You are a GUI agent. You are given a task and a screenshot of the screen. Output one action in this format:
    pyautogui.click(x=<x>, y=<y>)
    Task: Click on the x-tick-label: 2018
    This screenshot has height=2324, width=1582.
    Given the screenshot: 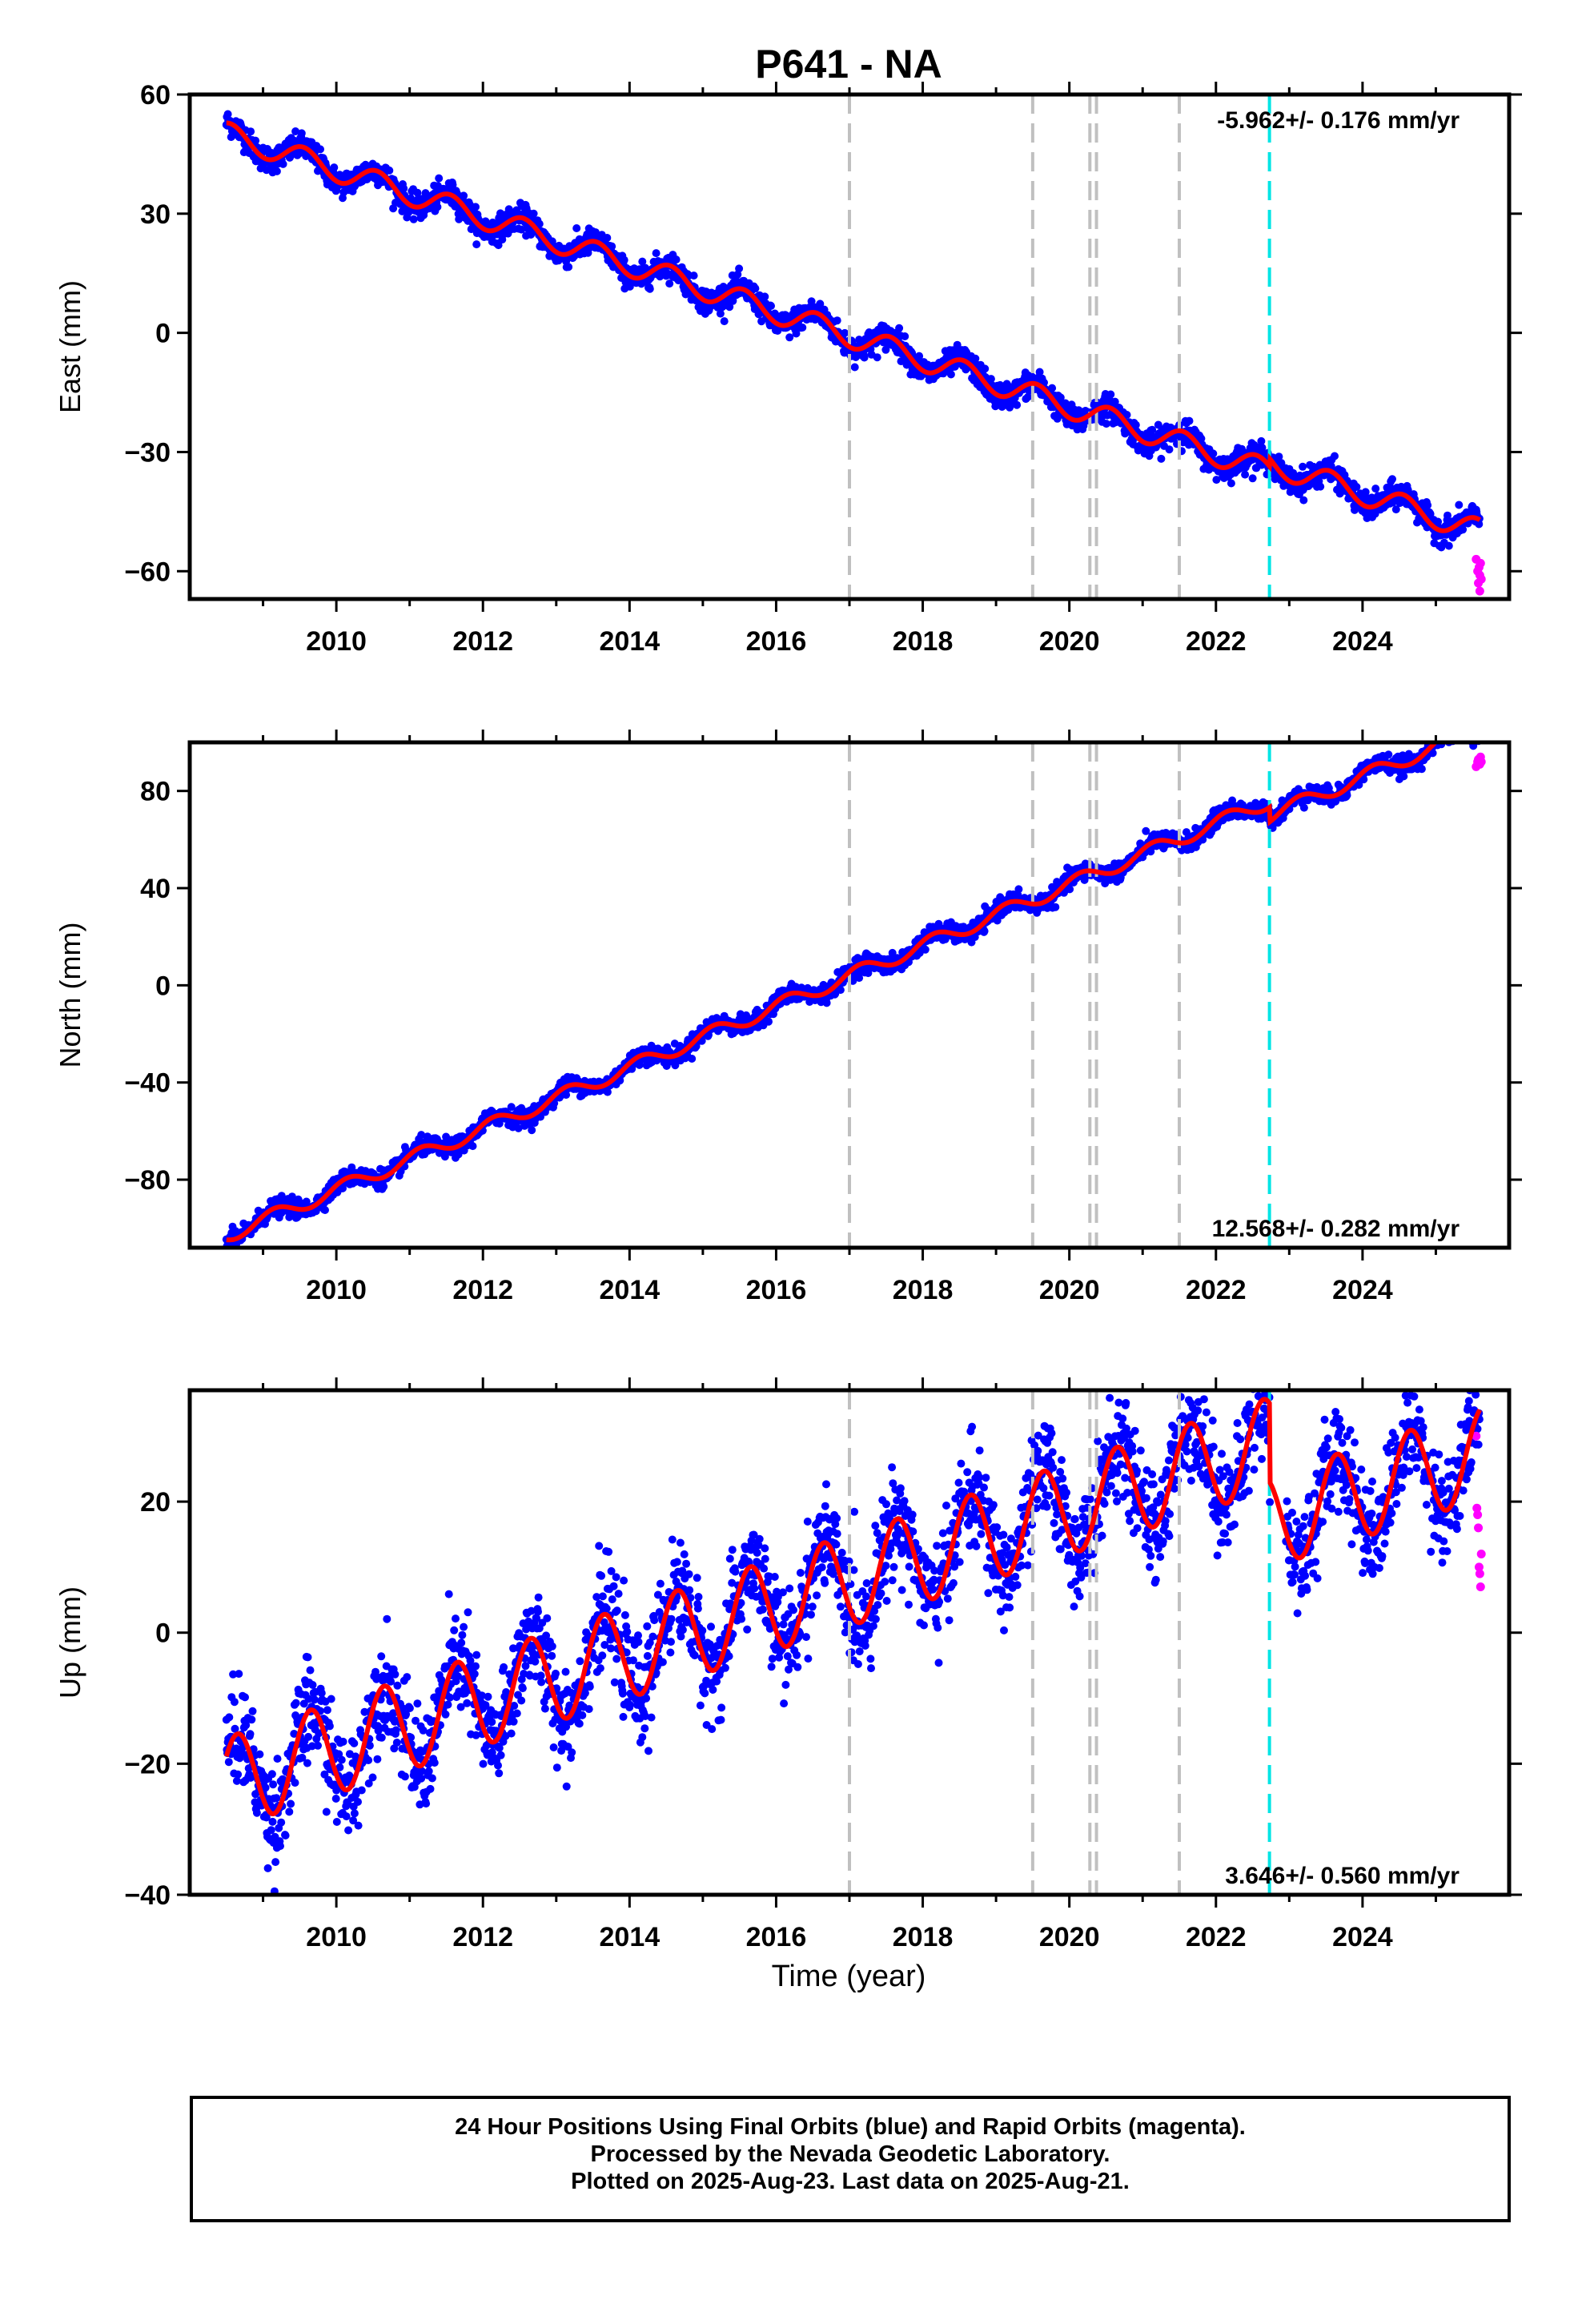 What is the action you would take?
    pyautogui.click(x=924, y=641)
    